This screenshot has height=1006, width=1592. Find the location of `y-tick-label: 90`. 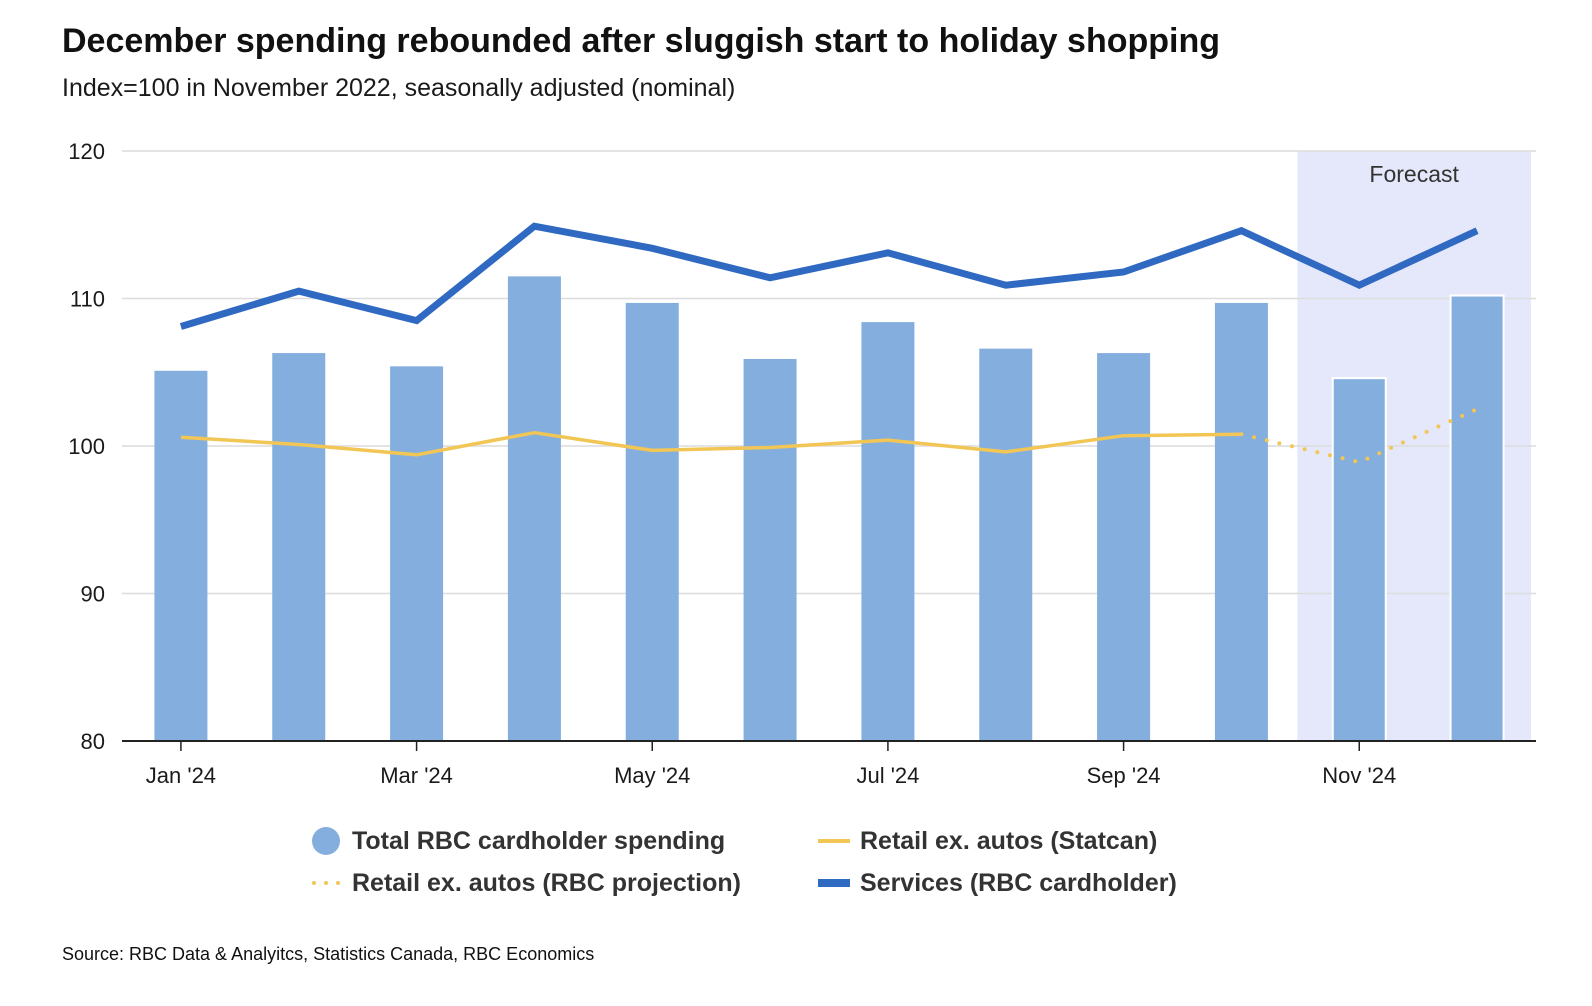

y-tick-label: 90 is located at coordinates (93, 594).